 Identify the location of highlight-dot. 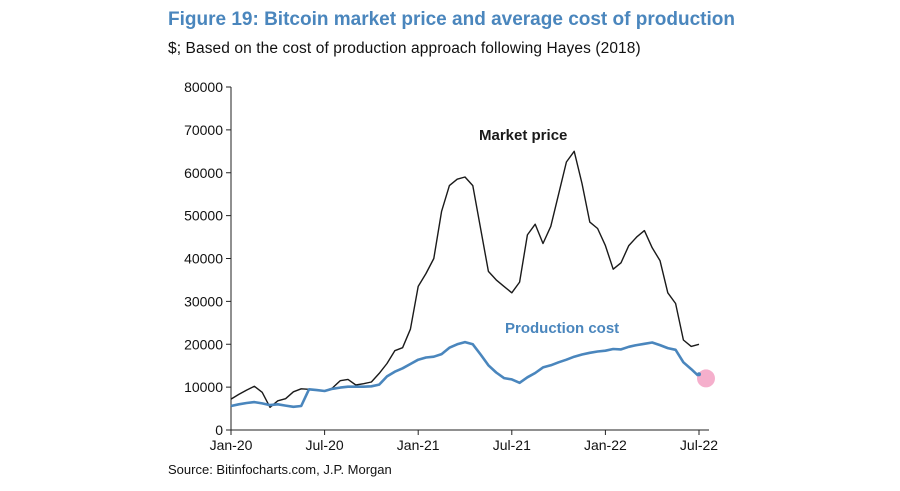
(706, 378).